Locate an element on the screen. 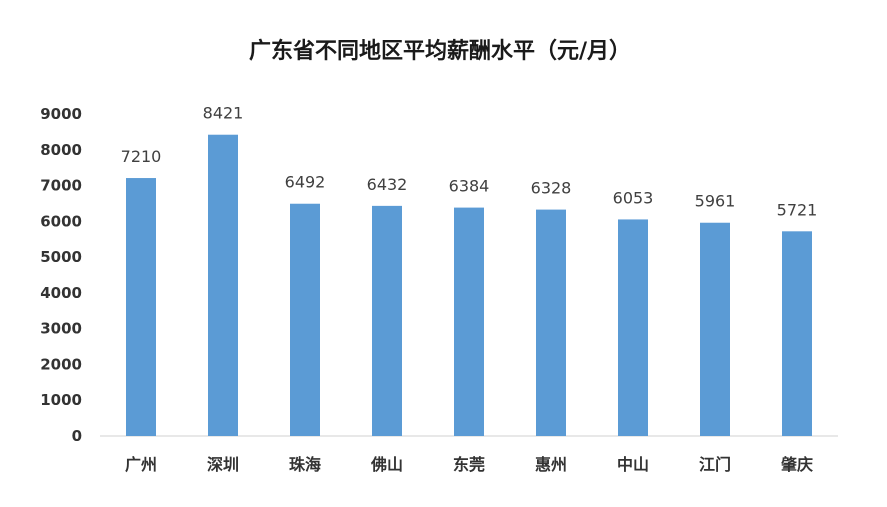 This screenshot has height=507, width=887. y-tick-label: 4000 is located at coordinates (61, 293).